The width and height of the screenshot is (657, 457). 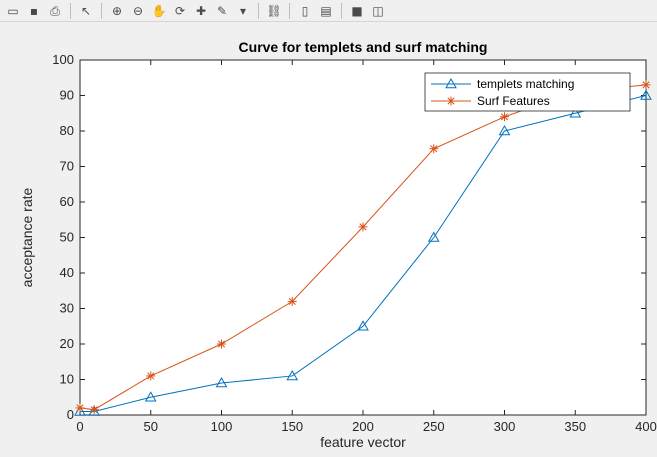 I want to click on x-tick-label: 250, so click(x=434, y=426).